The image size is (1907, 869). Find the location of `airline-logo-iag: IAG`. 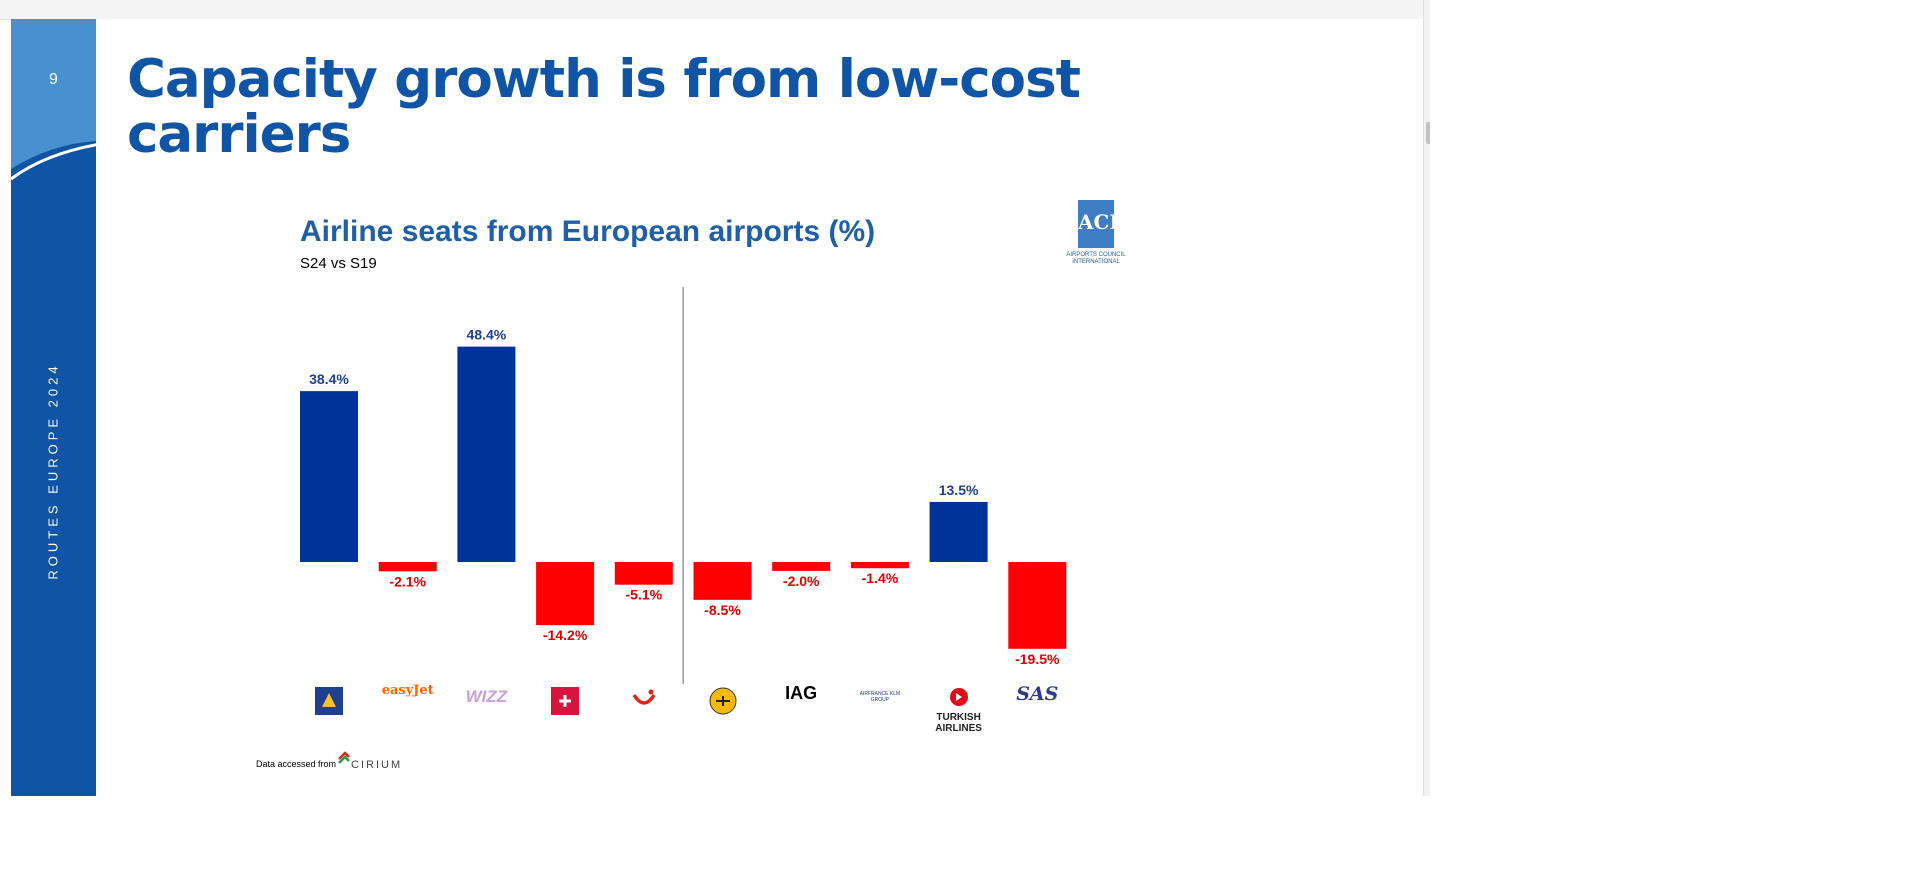

airline-logo-iag: IAG is located at coordinates (801, 693).